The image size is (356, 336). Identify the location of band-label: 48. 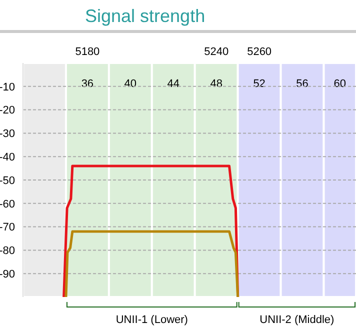
(216, 84).